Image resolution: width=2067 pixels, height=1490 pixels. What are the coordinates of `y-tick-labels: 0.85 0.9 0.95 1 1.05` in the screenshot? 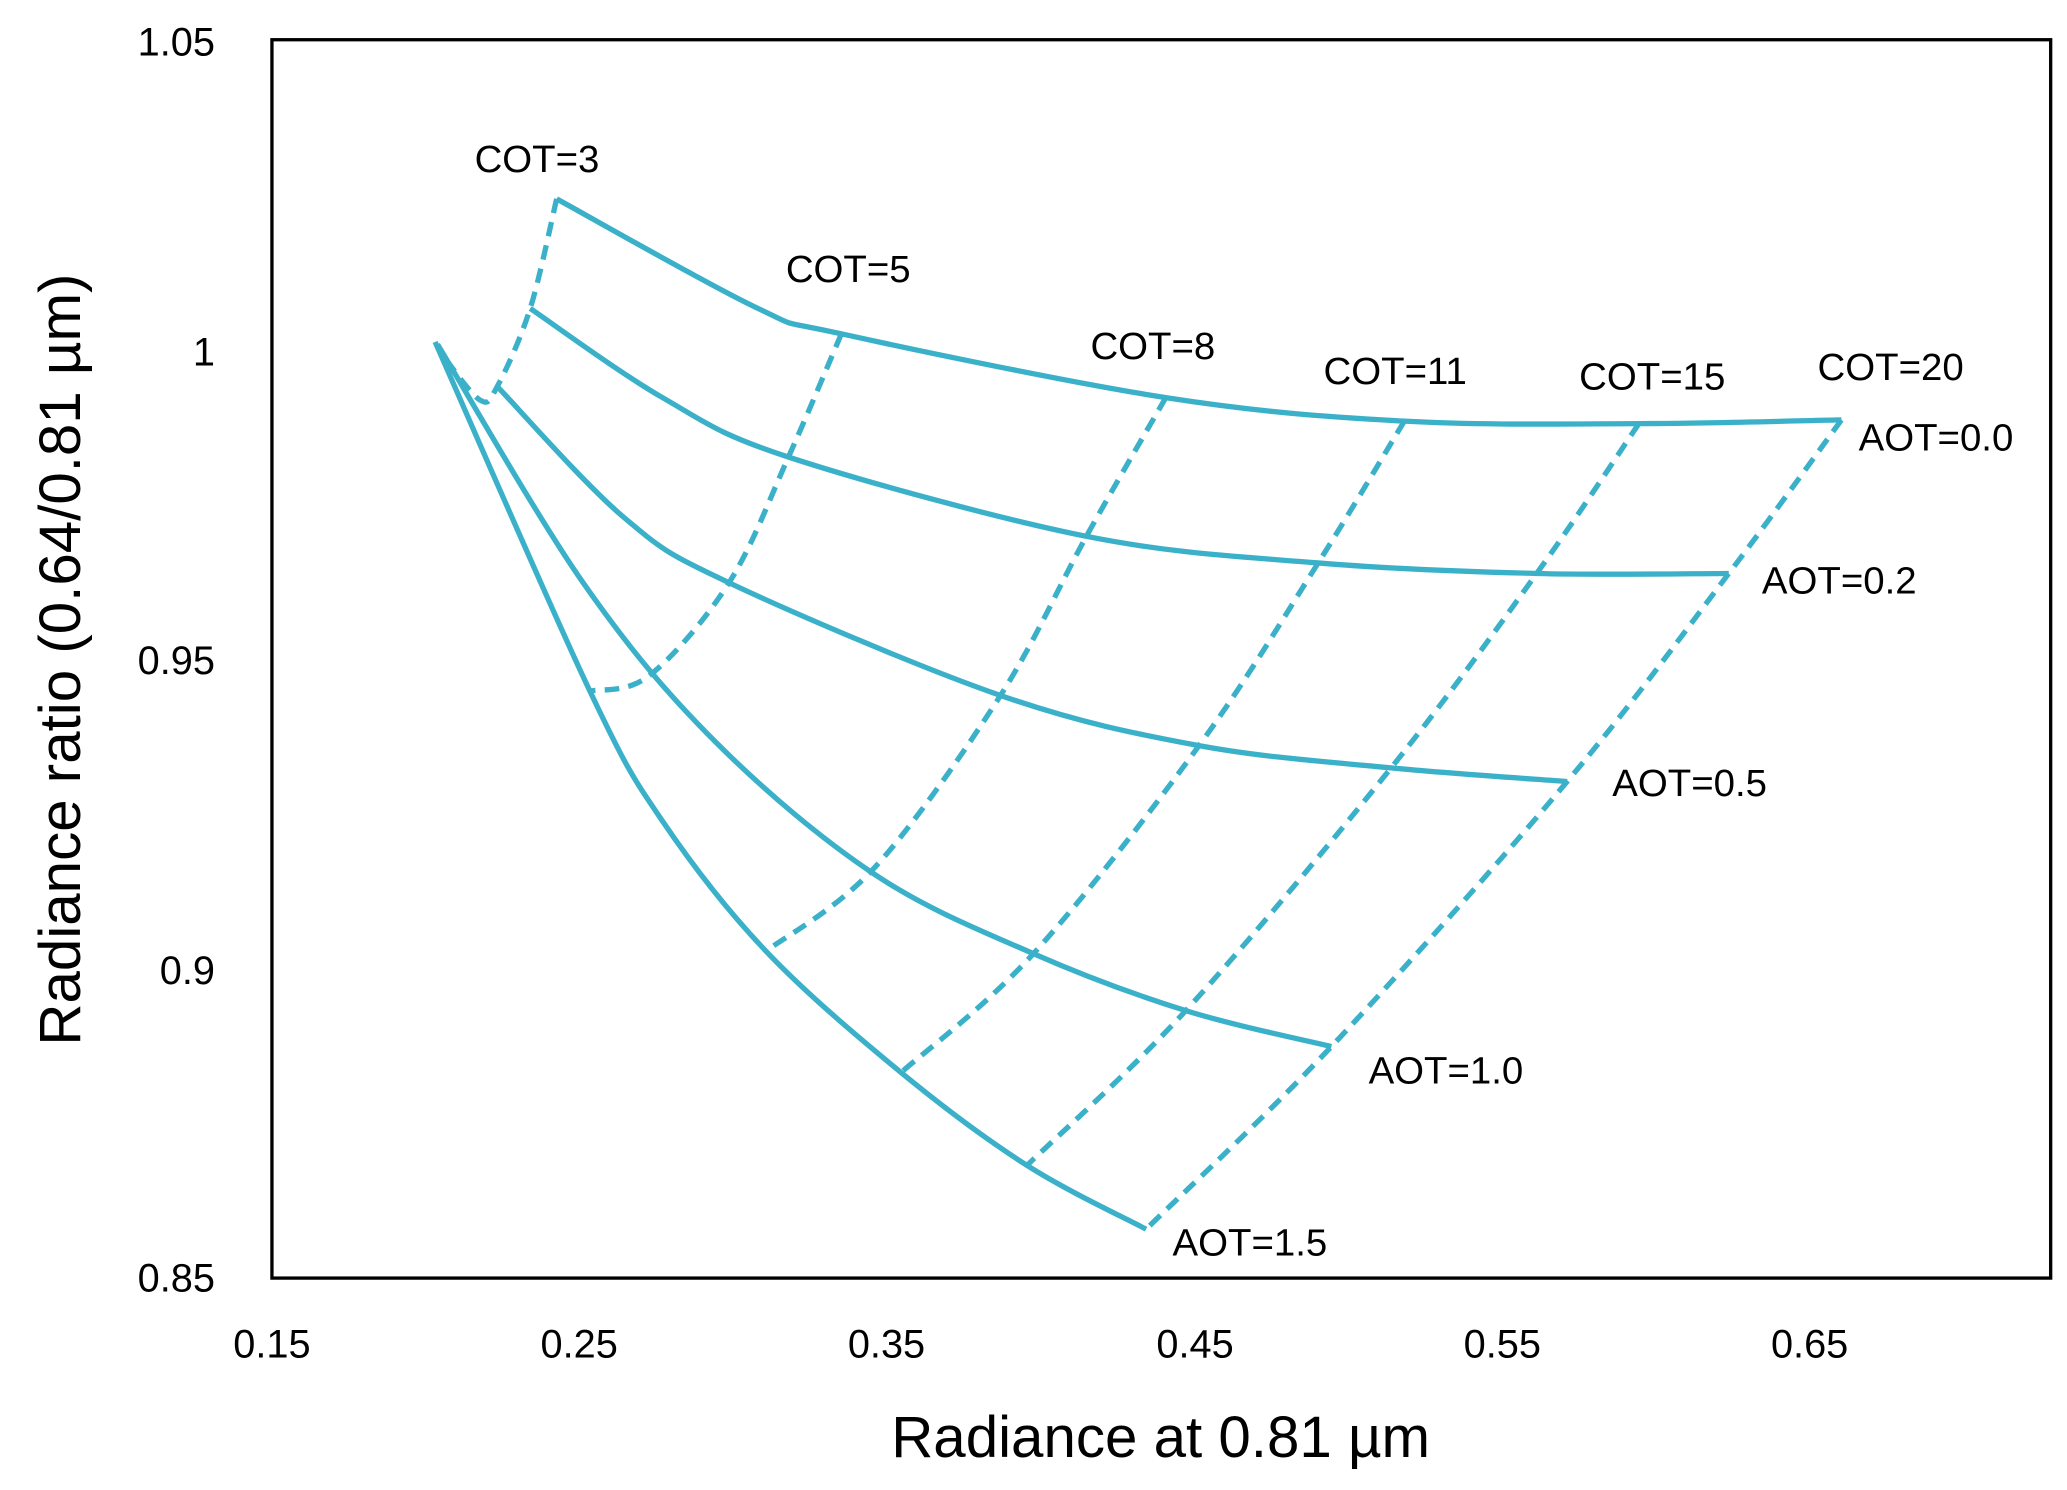 It's located at (176, 661).